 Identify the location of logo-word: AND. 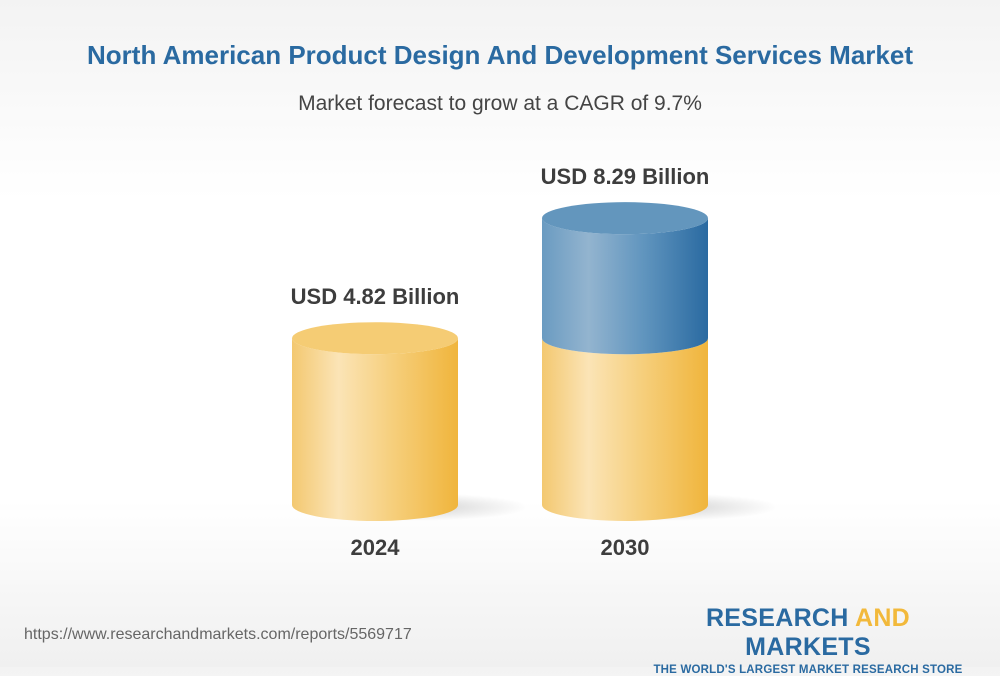
(882, 618).